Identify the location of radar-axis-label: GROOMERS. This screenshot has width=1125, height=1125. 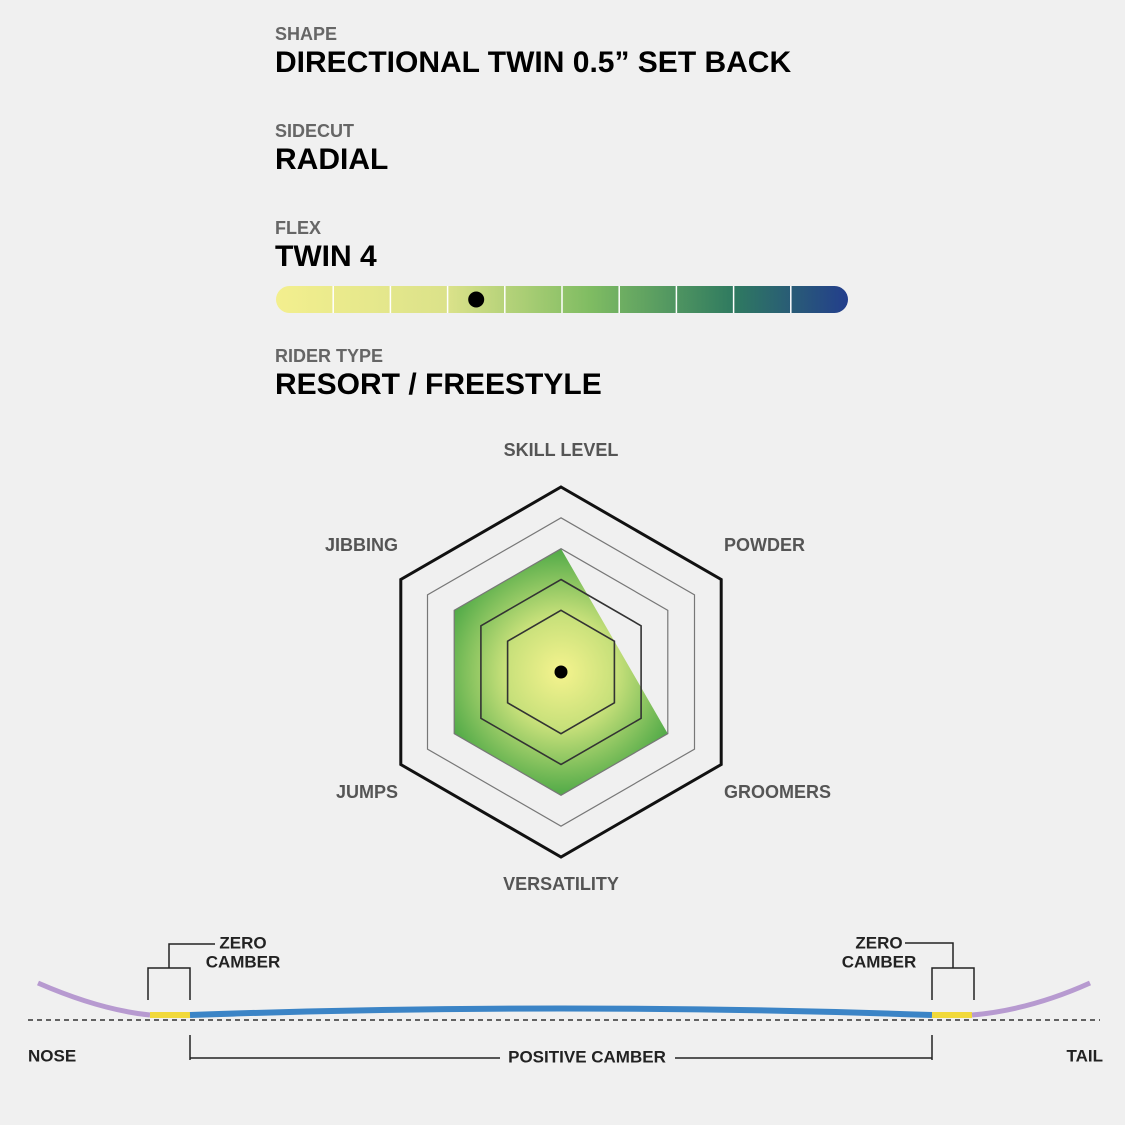
(777, 792).